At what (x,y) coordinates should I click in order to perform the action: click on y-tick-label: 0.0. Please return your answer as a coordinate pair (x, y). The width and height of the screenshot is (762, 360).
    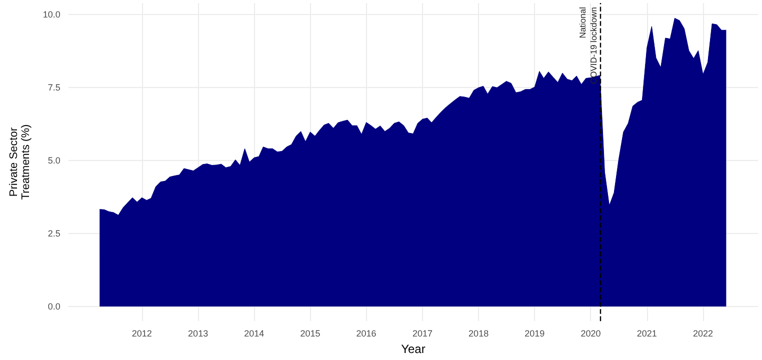
    Looking at the image, I should click on (54, 307).